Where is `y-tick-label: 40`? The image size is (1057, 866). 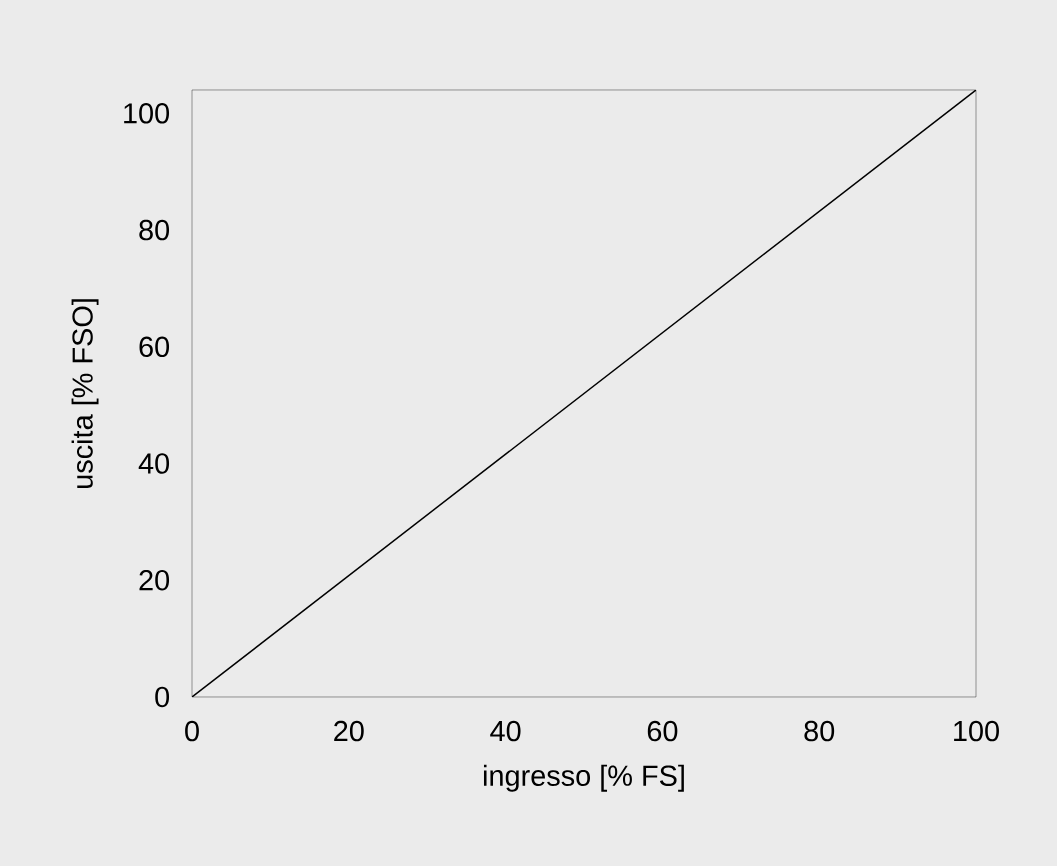
y-tick-label: 40 is located at coordinates (154, 463).